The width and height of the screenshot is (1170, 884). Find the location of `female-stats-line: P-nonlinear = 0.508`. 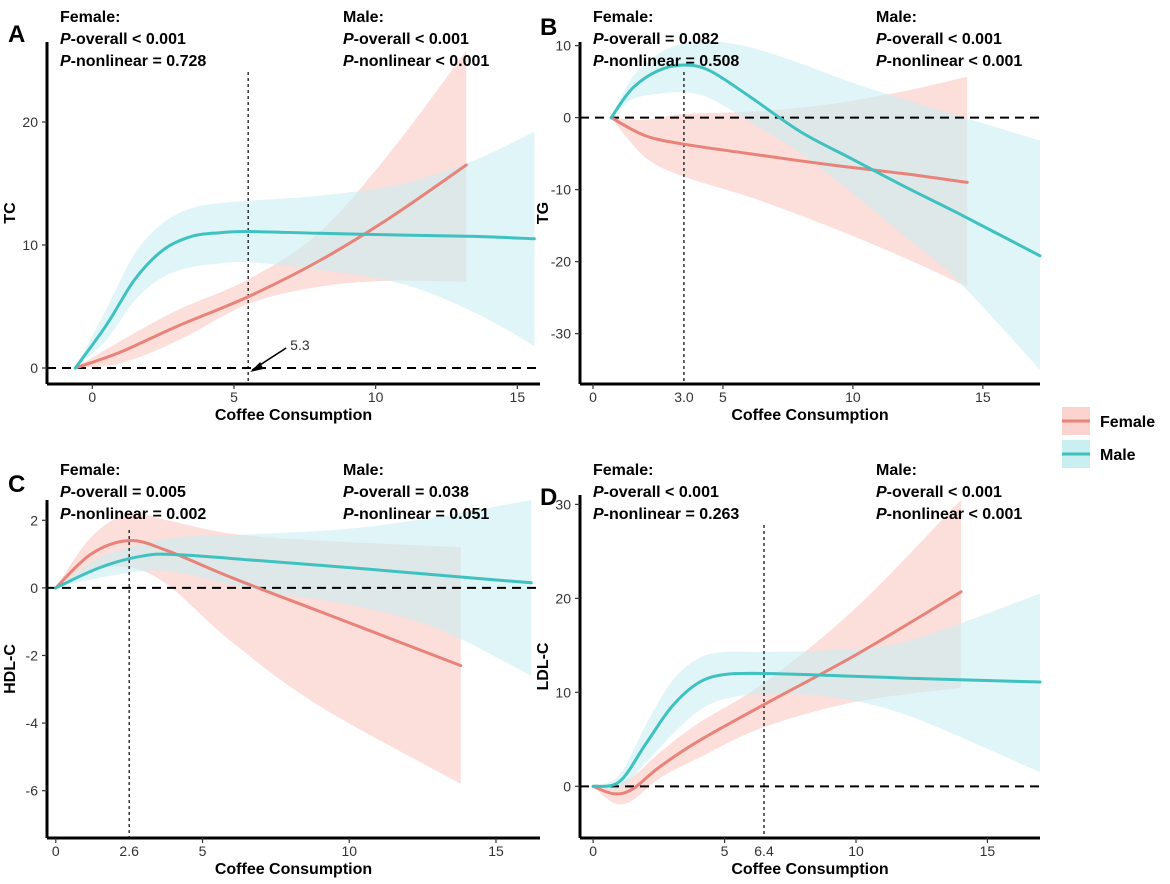

female-stats-line: P-nonlinear = 0.508 is located at coordinates (666, 61).